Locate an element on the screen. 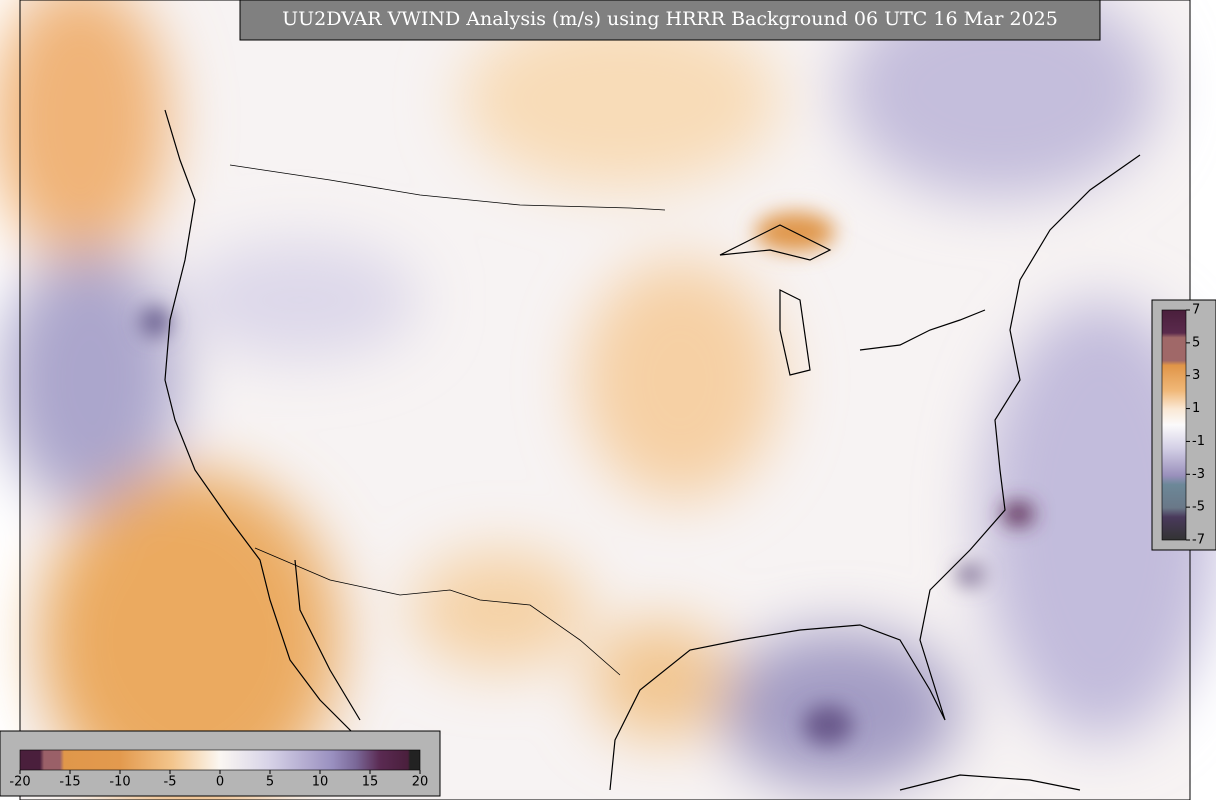 The width and height of the screenshot is (1216, 800). tick-label: -1 is located at coordinates (1198, 441).